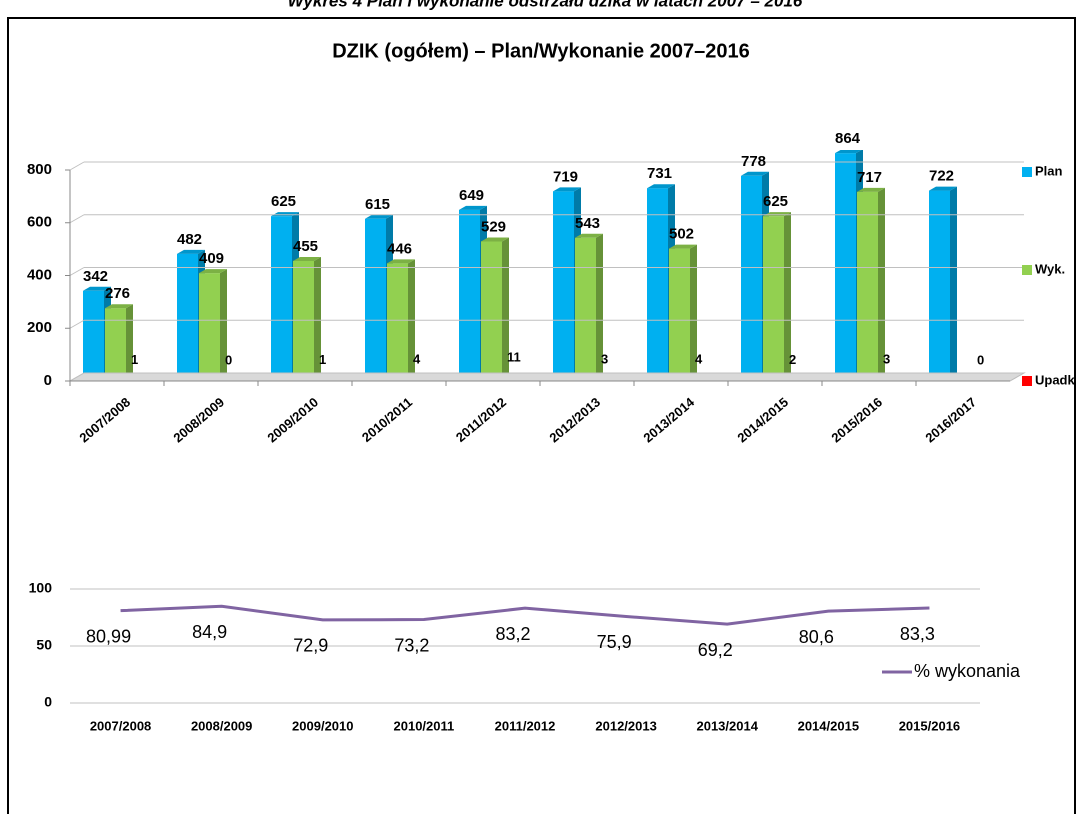 The image size is (1083, 814). Describe the element at coordinates (41, 588) in the screenshot. I see `y-tick-label: 100` at that location.